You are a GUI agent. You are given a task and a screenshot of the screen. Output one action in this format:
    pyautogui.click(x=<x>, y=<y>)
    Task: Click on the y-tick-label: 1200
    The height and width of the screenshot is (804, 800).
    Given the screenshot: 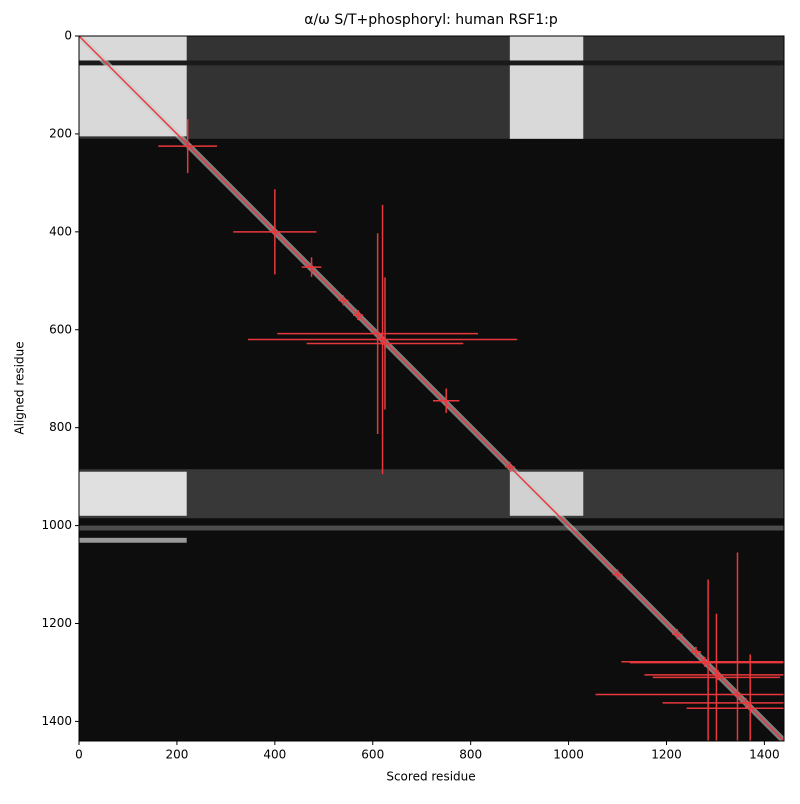 What is the action you would take?
    pyautogui.click(x=56, y=623)
    